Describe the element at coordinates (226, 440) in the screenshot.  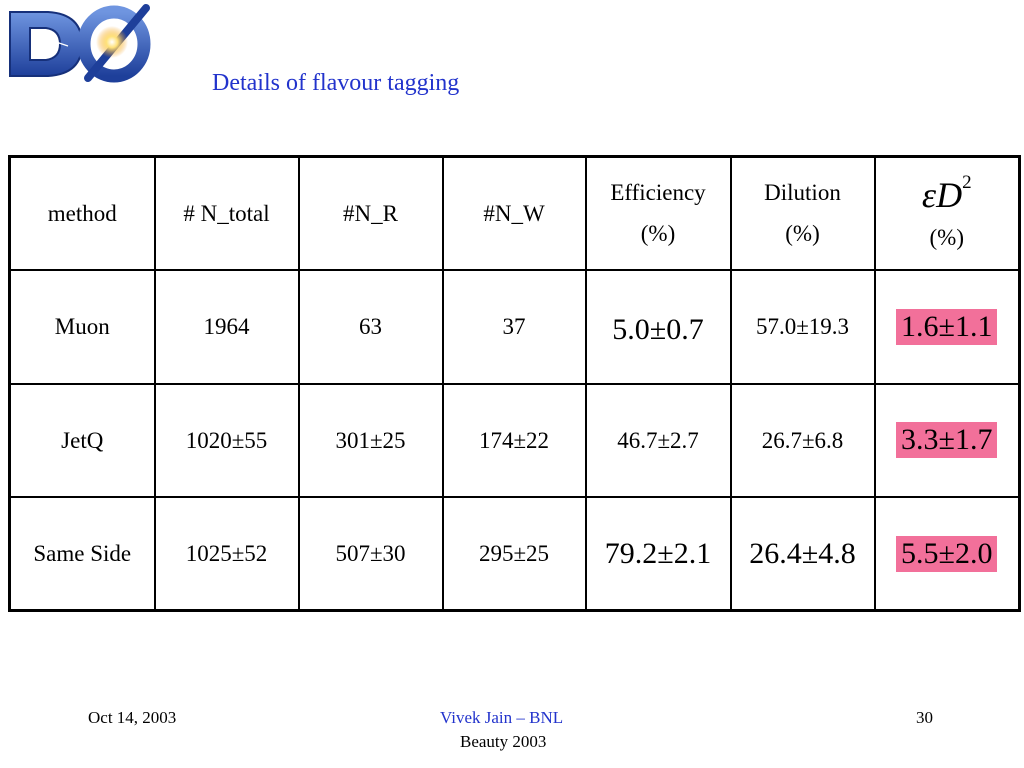
I see `cell-n-total: 1020±55` at that location.